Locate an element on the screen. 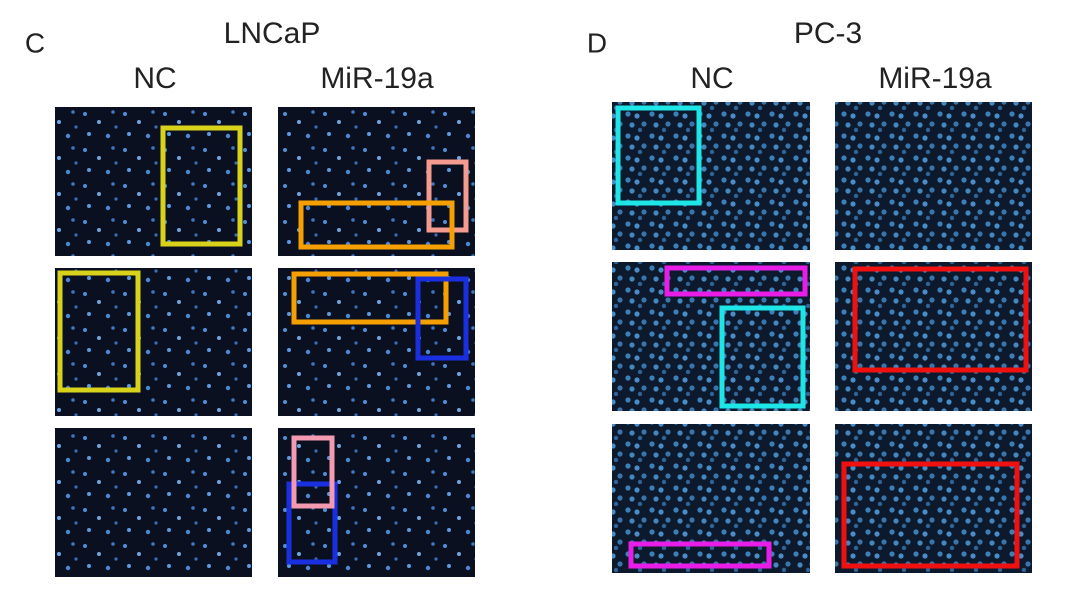 The height and width of the screenshot is (597, 1080). cell-line: LNCaP is located at coordinates (272, 33).